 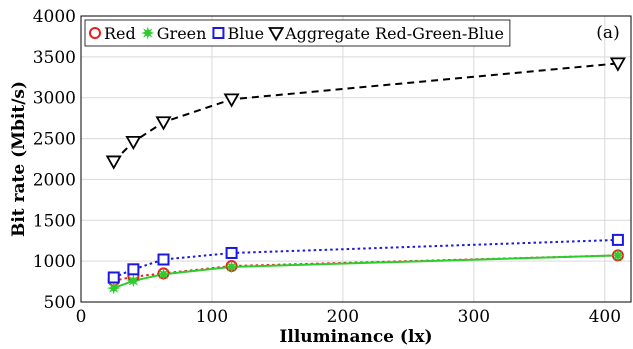 What do you see at coordinates (120, 33) in the screenshot?
I see `legend-label-red: Red` at bounding box center [120, 33].